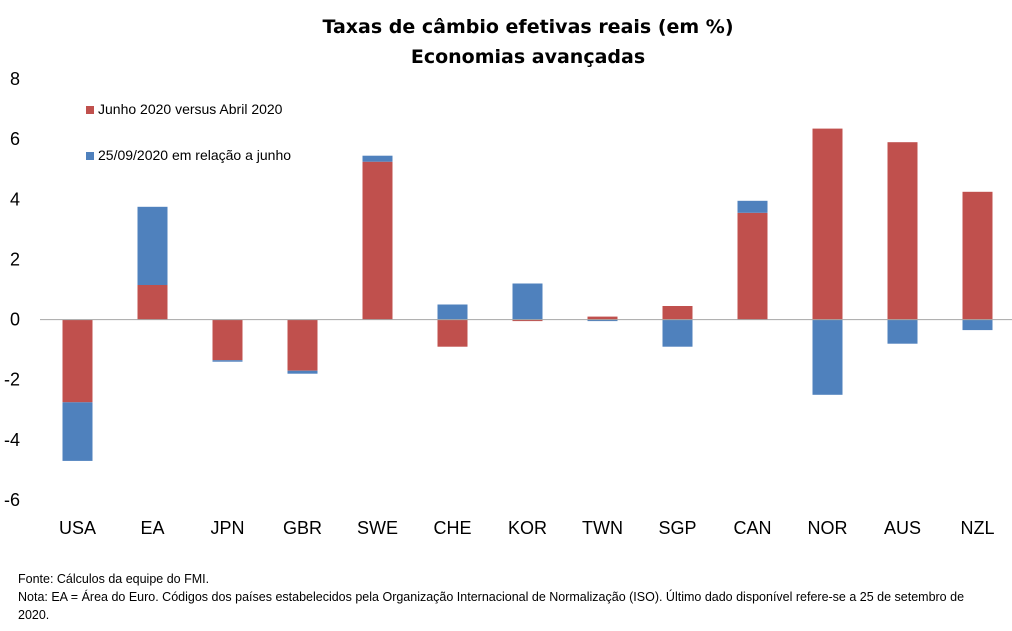  I want to click on x-tick-label-twn: TWN, so click(602, 528).